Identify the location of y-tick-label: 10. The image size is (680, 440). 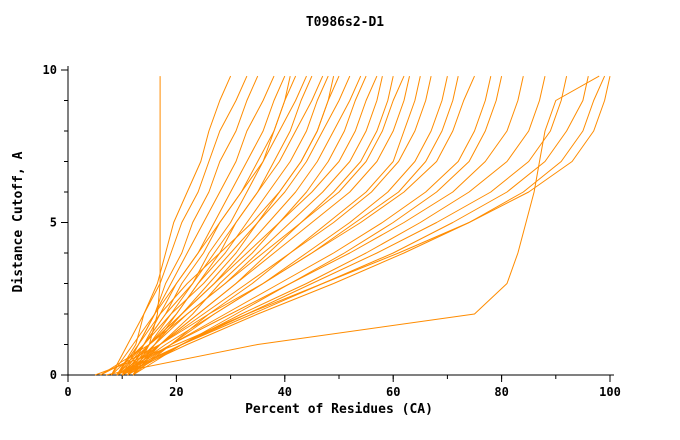
(50, 70).